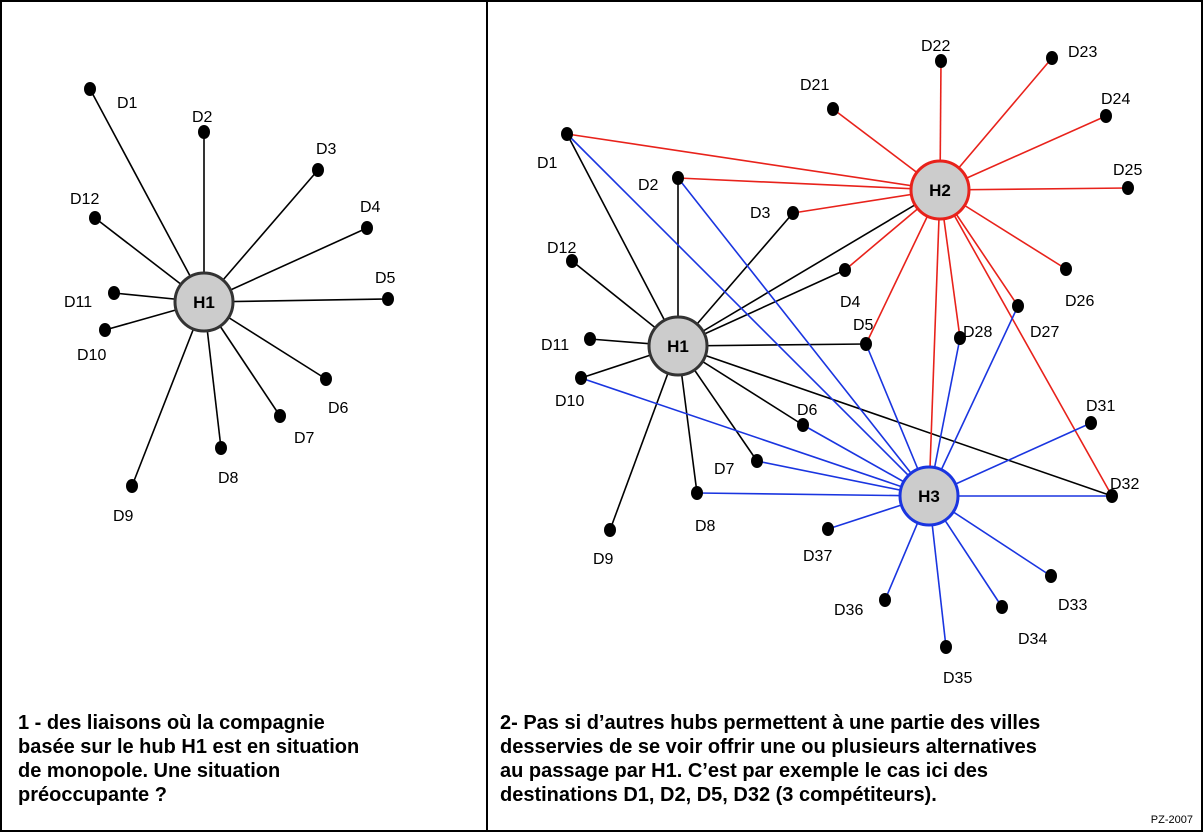 The height and width of the screenshot is (832, 1203). What do you see at coordinates (326, 149) in the screenshot?
I see `destination-label-d3: D3` at bounding box center [326, 149].